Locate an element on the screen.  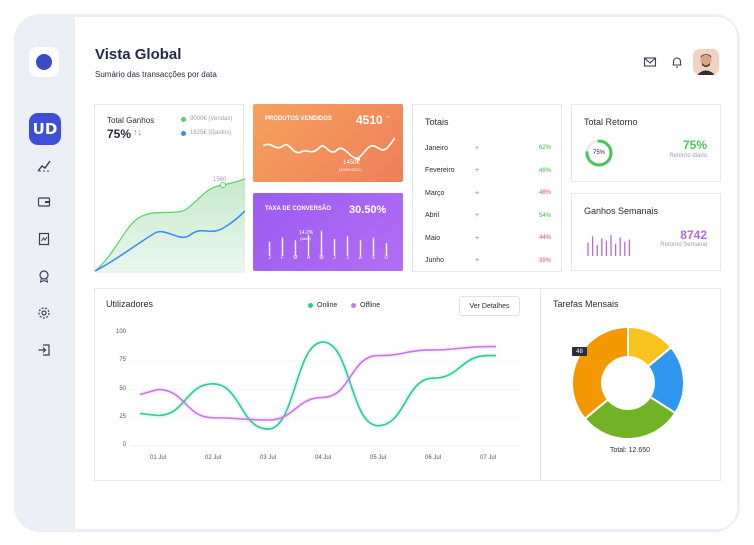
semanais-title: Ganhos Semanais is located at coordinates (621, 211).